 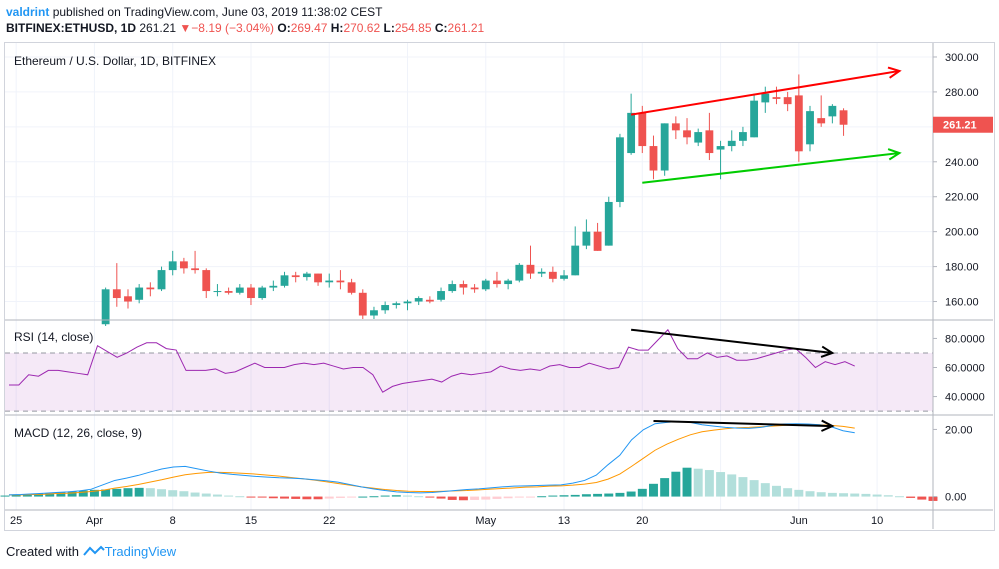 What do you see at coordinates (894, 72) in the screenshot?
I see `resistance-trendline-head` at bounding box center [894, 72].